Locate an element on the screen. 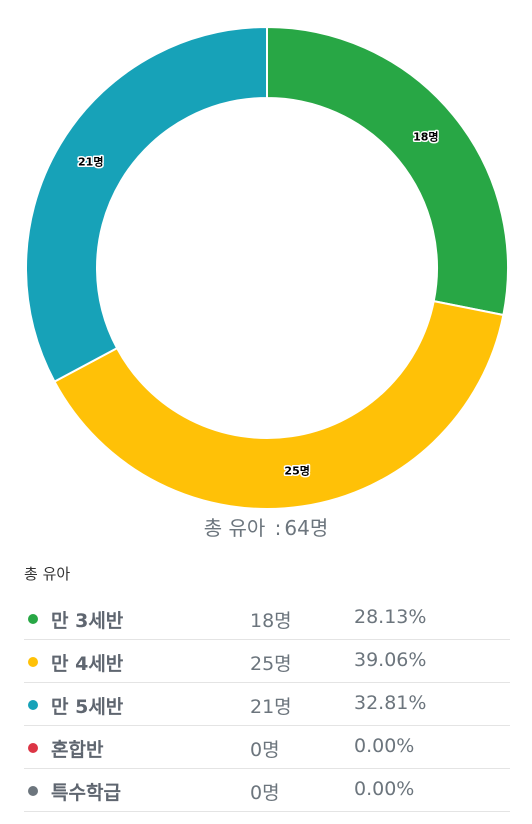 Image resolution: width=532 pixels, height=824 pixels. total-caption-value: 64명 is located at coordinates (306, 528).